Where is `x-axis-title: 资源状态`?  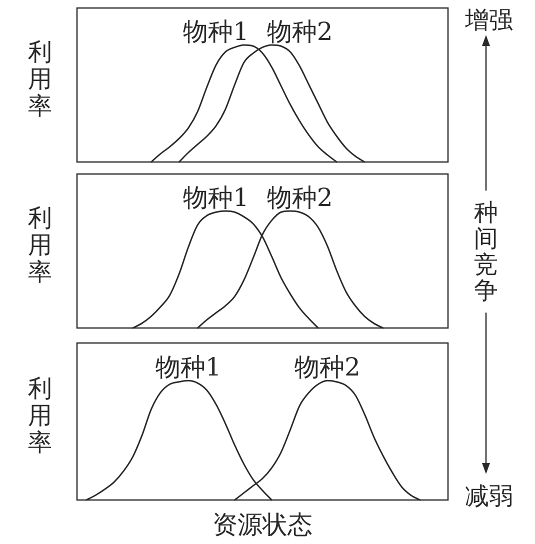
x-axis-title: 资源状态 is located at coordinates (262, 524).